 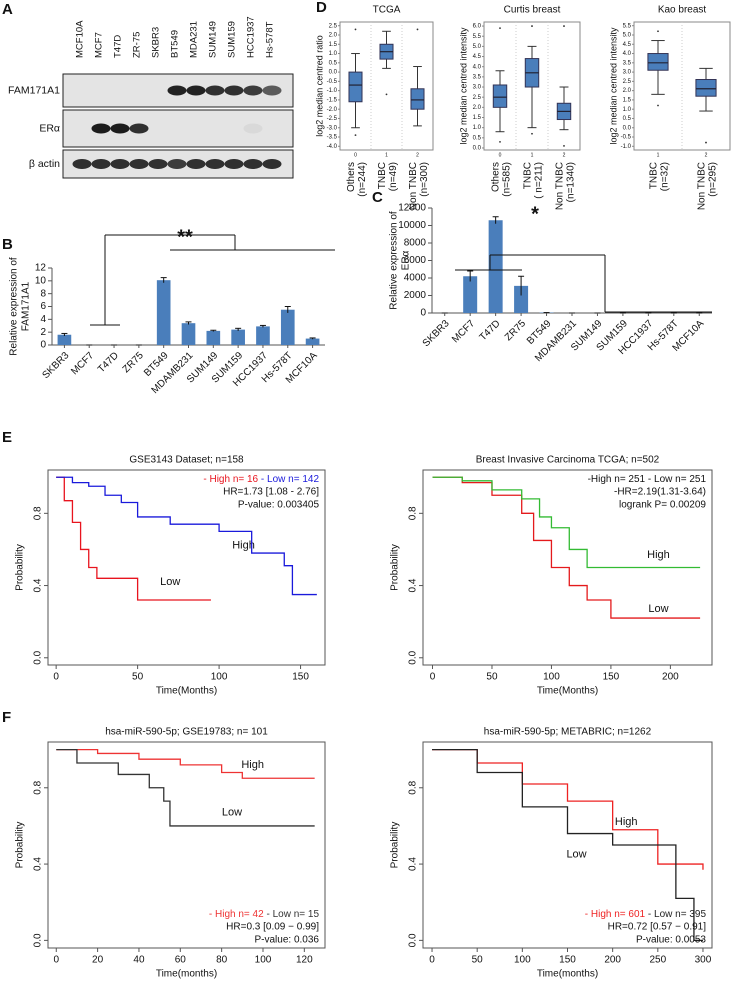 What do you see at coordinates (496, 177) in the screenshot?
I see `category-label: Others` at bounding box center [496, 177].